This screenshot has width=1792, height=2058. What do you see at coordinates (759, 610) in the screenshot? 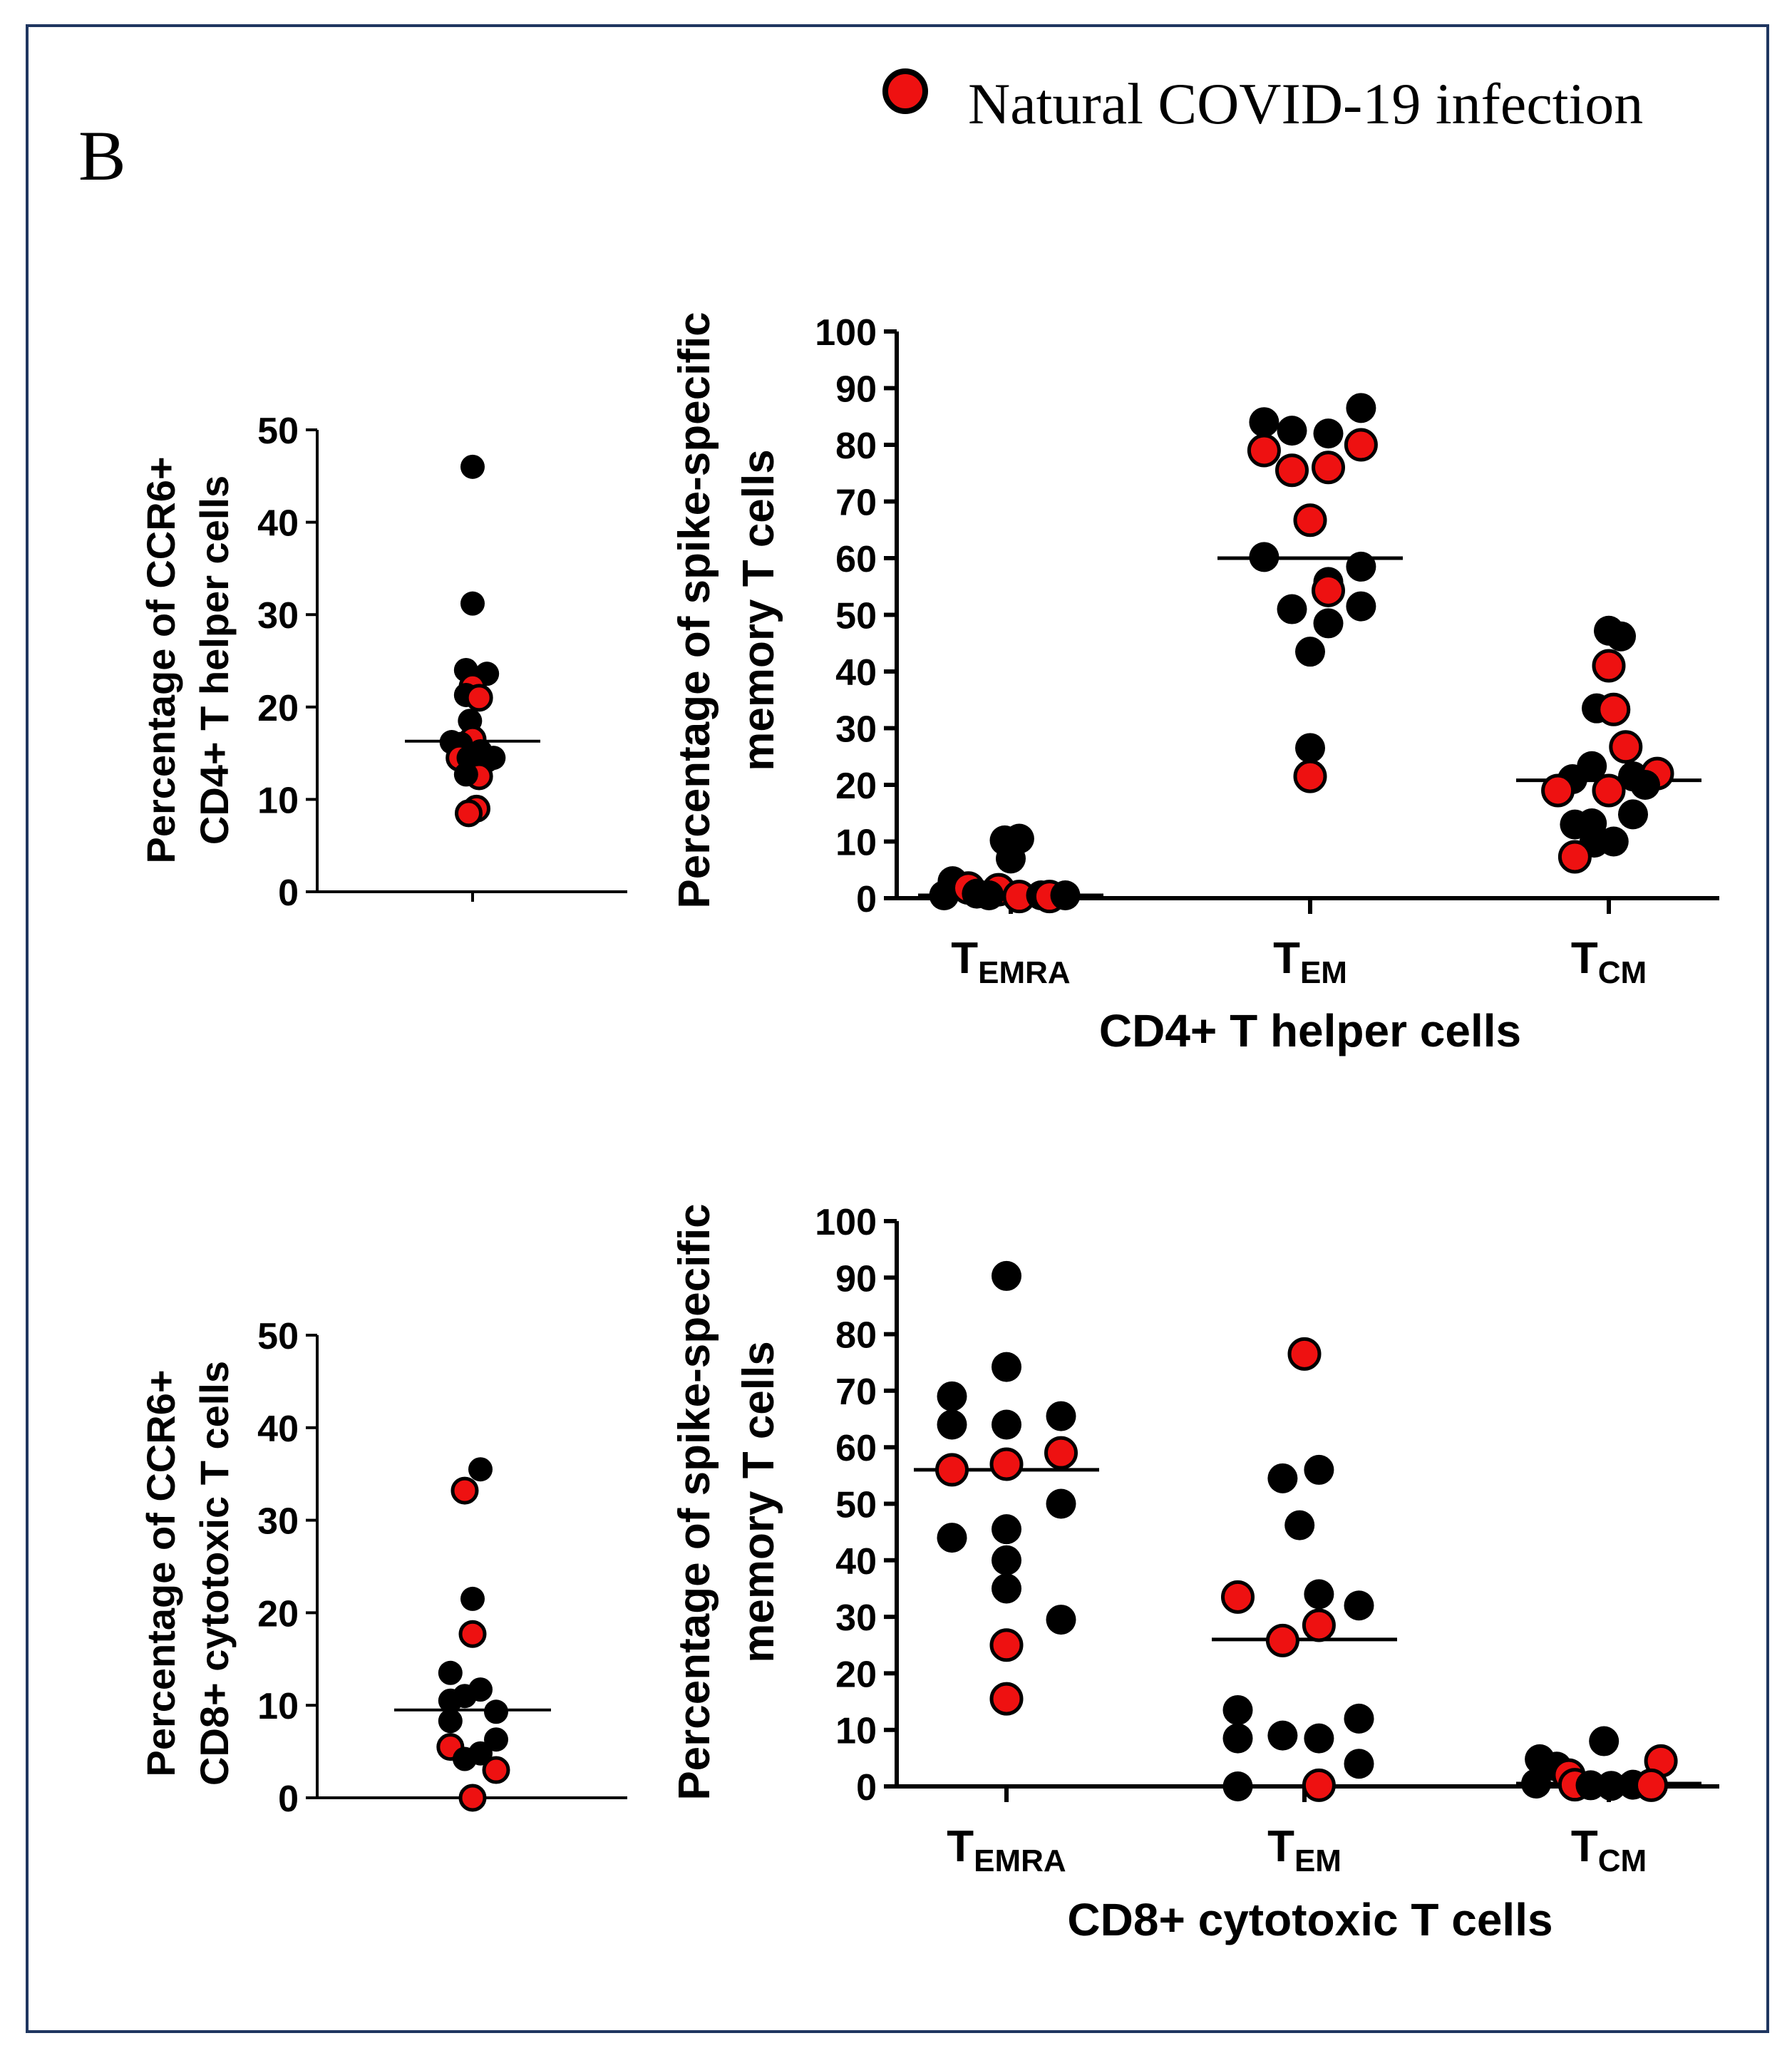
I see `ylabel-line-2: memory T cells` at bounding box center [759, 610].